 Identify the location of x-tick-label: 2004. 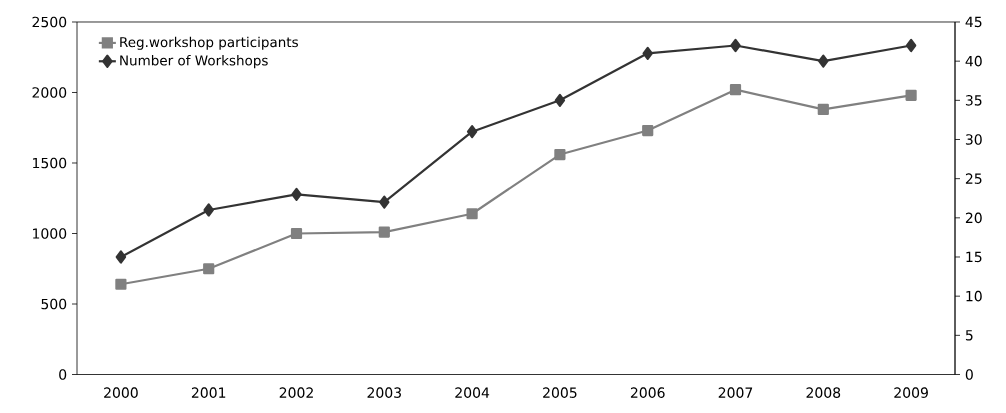
(472, 392).